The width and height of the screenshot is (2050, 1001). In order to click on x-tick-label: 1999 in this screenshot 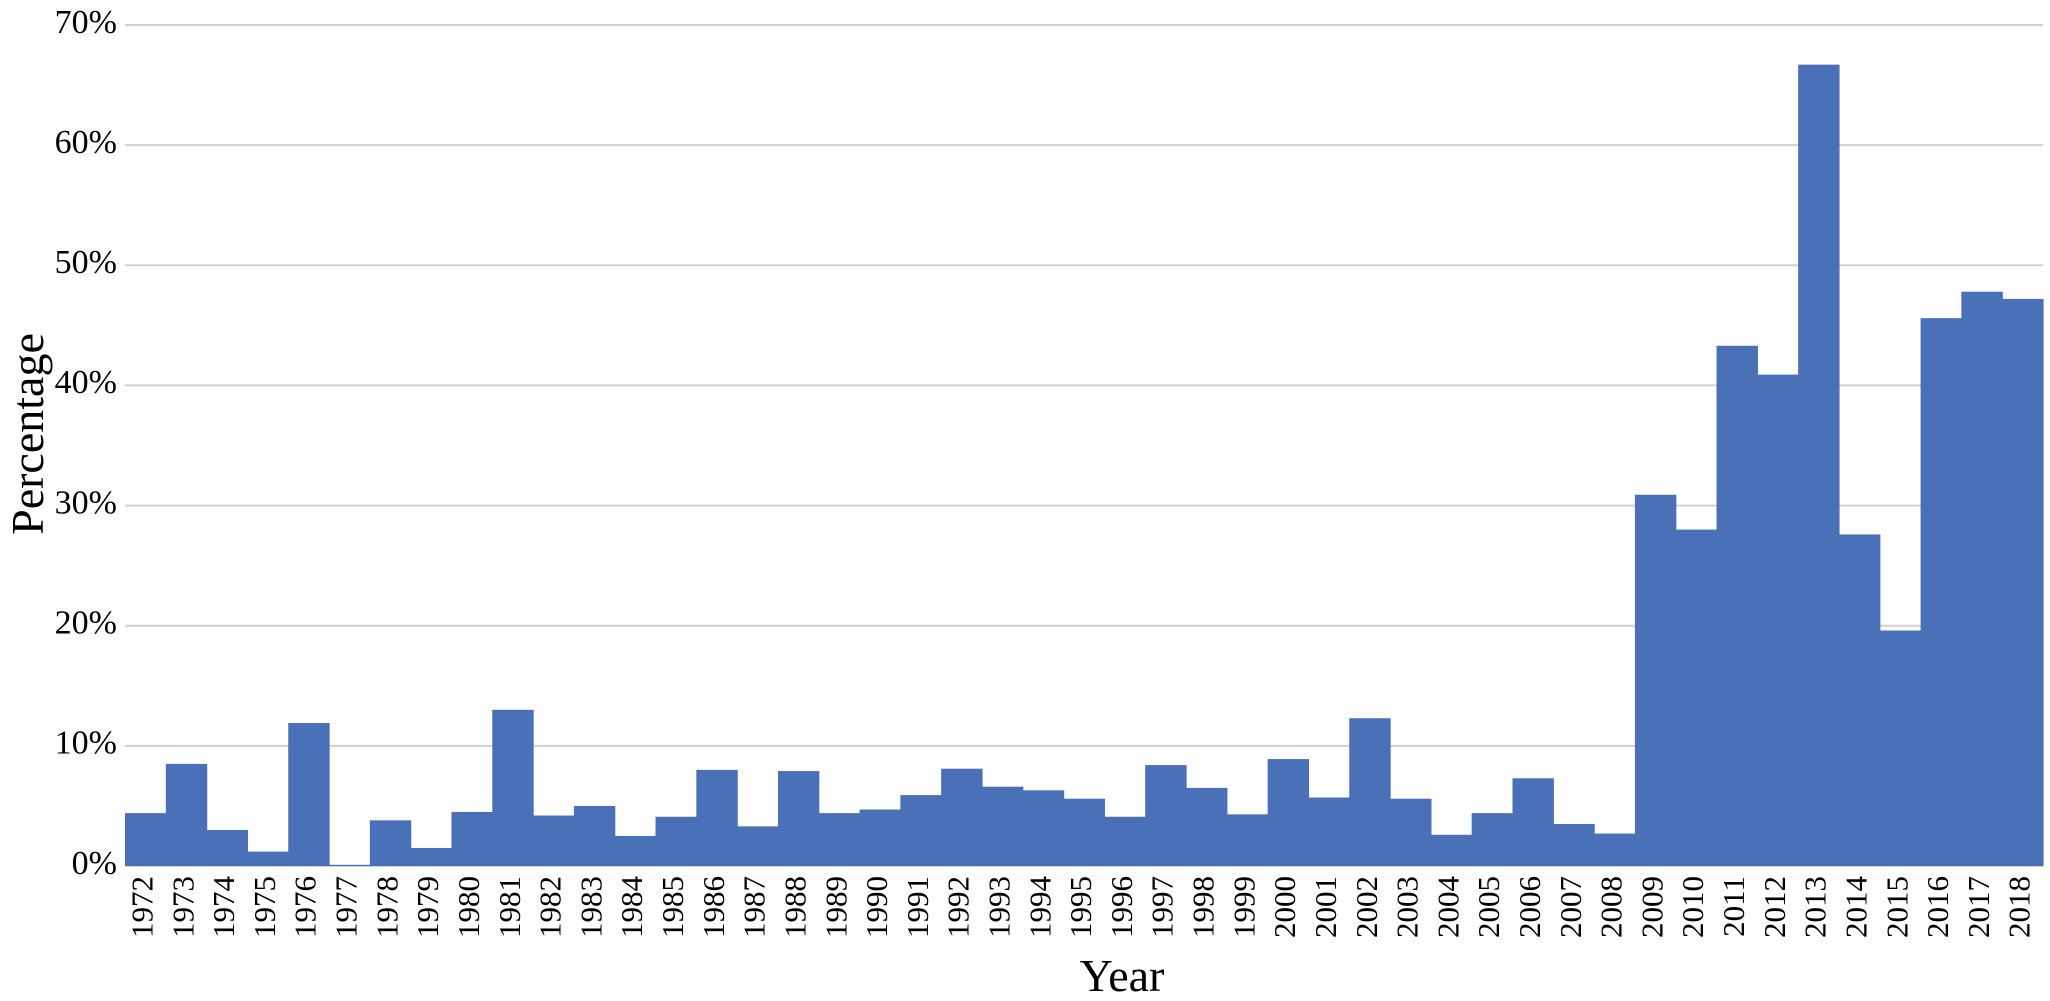, I will do `click(1243, 907)`.